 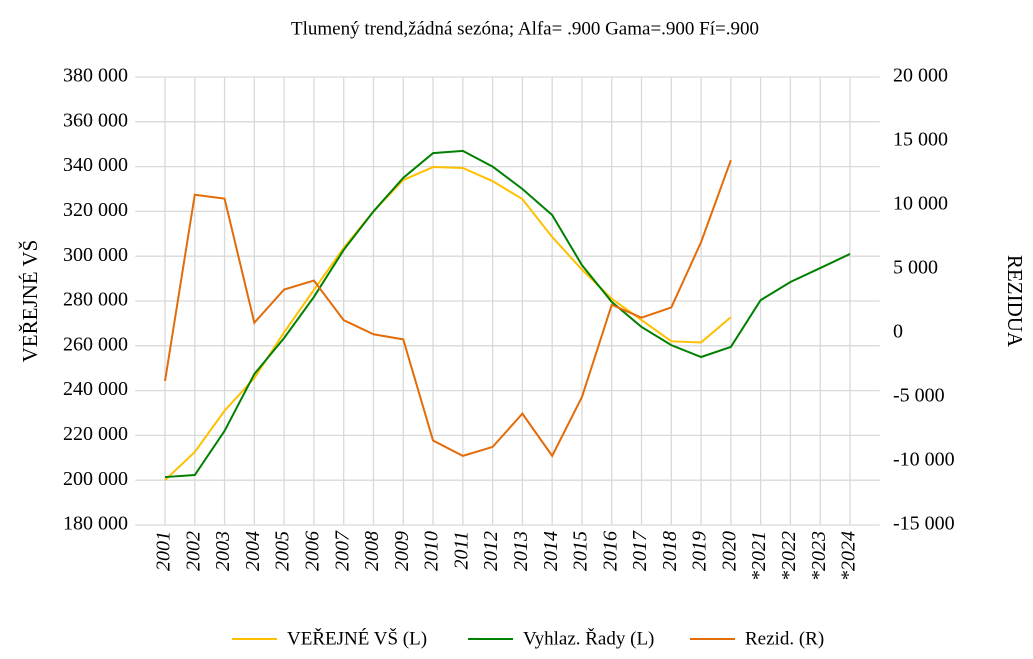 I want to click on y2-tick-label: 5 000, so click(x=915, y=268).